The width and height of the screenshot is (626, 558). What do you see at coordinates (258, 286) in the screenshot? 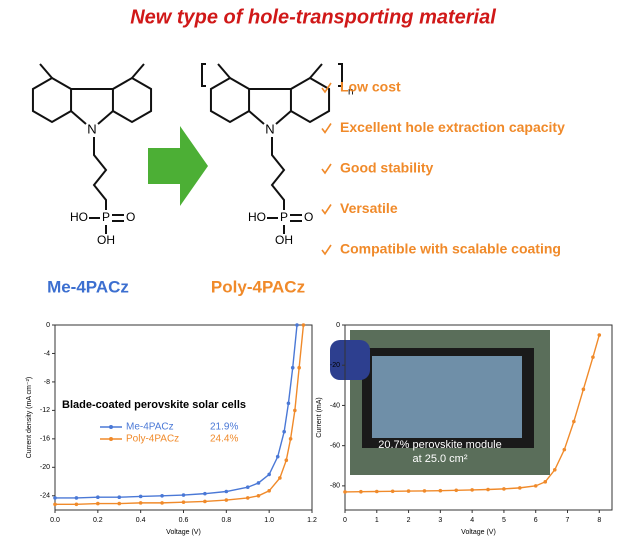
I see `molecule-name: Poly-4PACz` at bounding box center [258, 286].